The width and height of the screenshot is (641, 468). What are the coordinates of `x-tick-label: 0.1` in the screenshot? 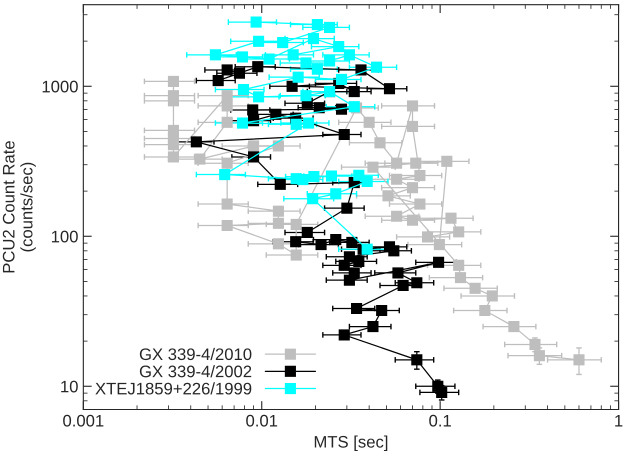 It's located at (440, 420).